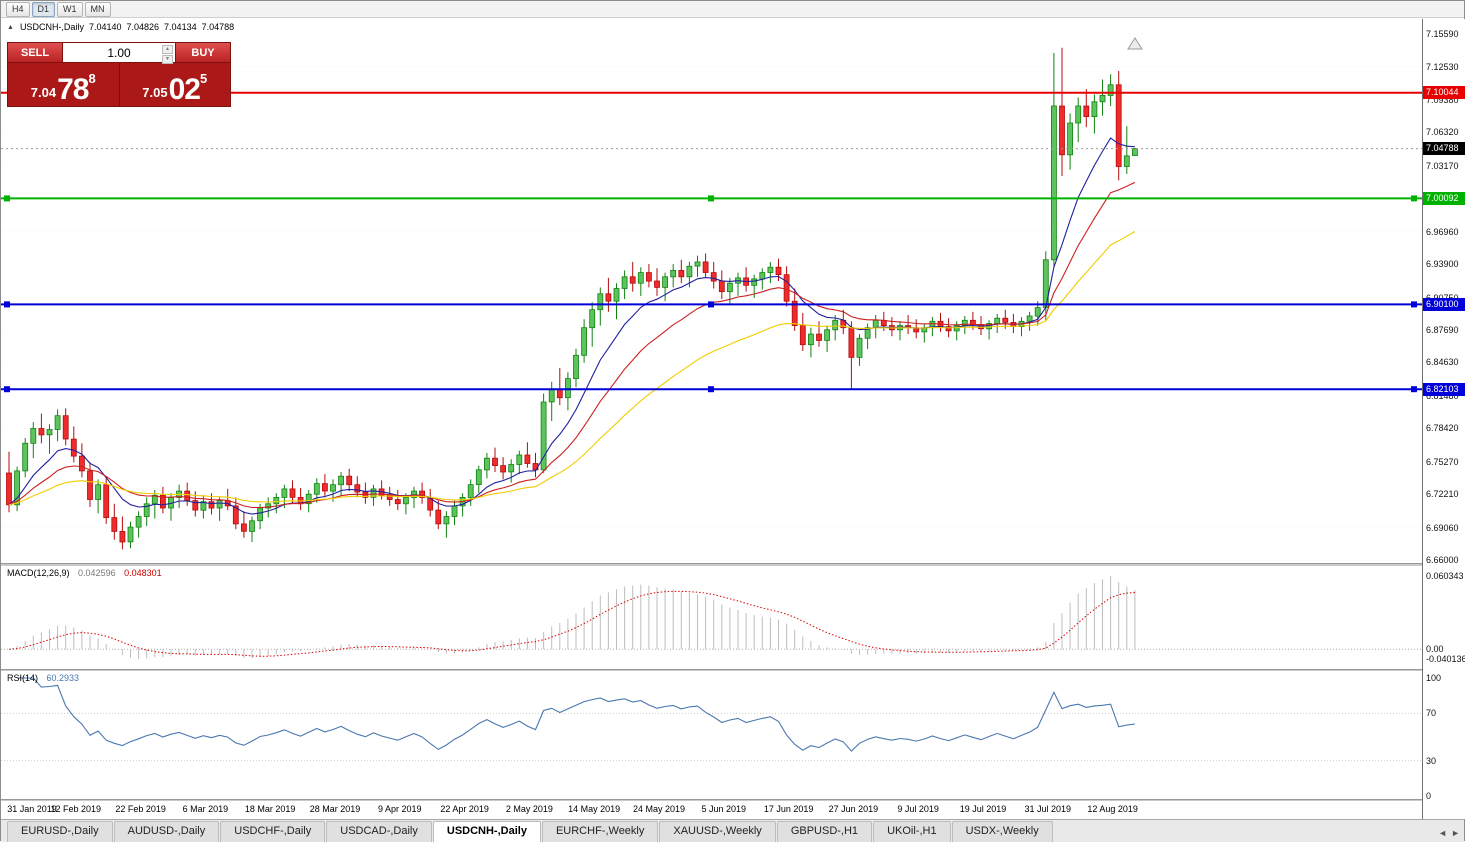 This screenshot has height=842, width=1465. Describe the element at coordinates (270, 809) in the screenshot. I see `date-axis-label: 18 Mar 2019` at that location.